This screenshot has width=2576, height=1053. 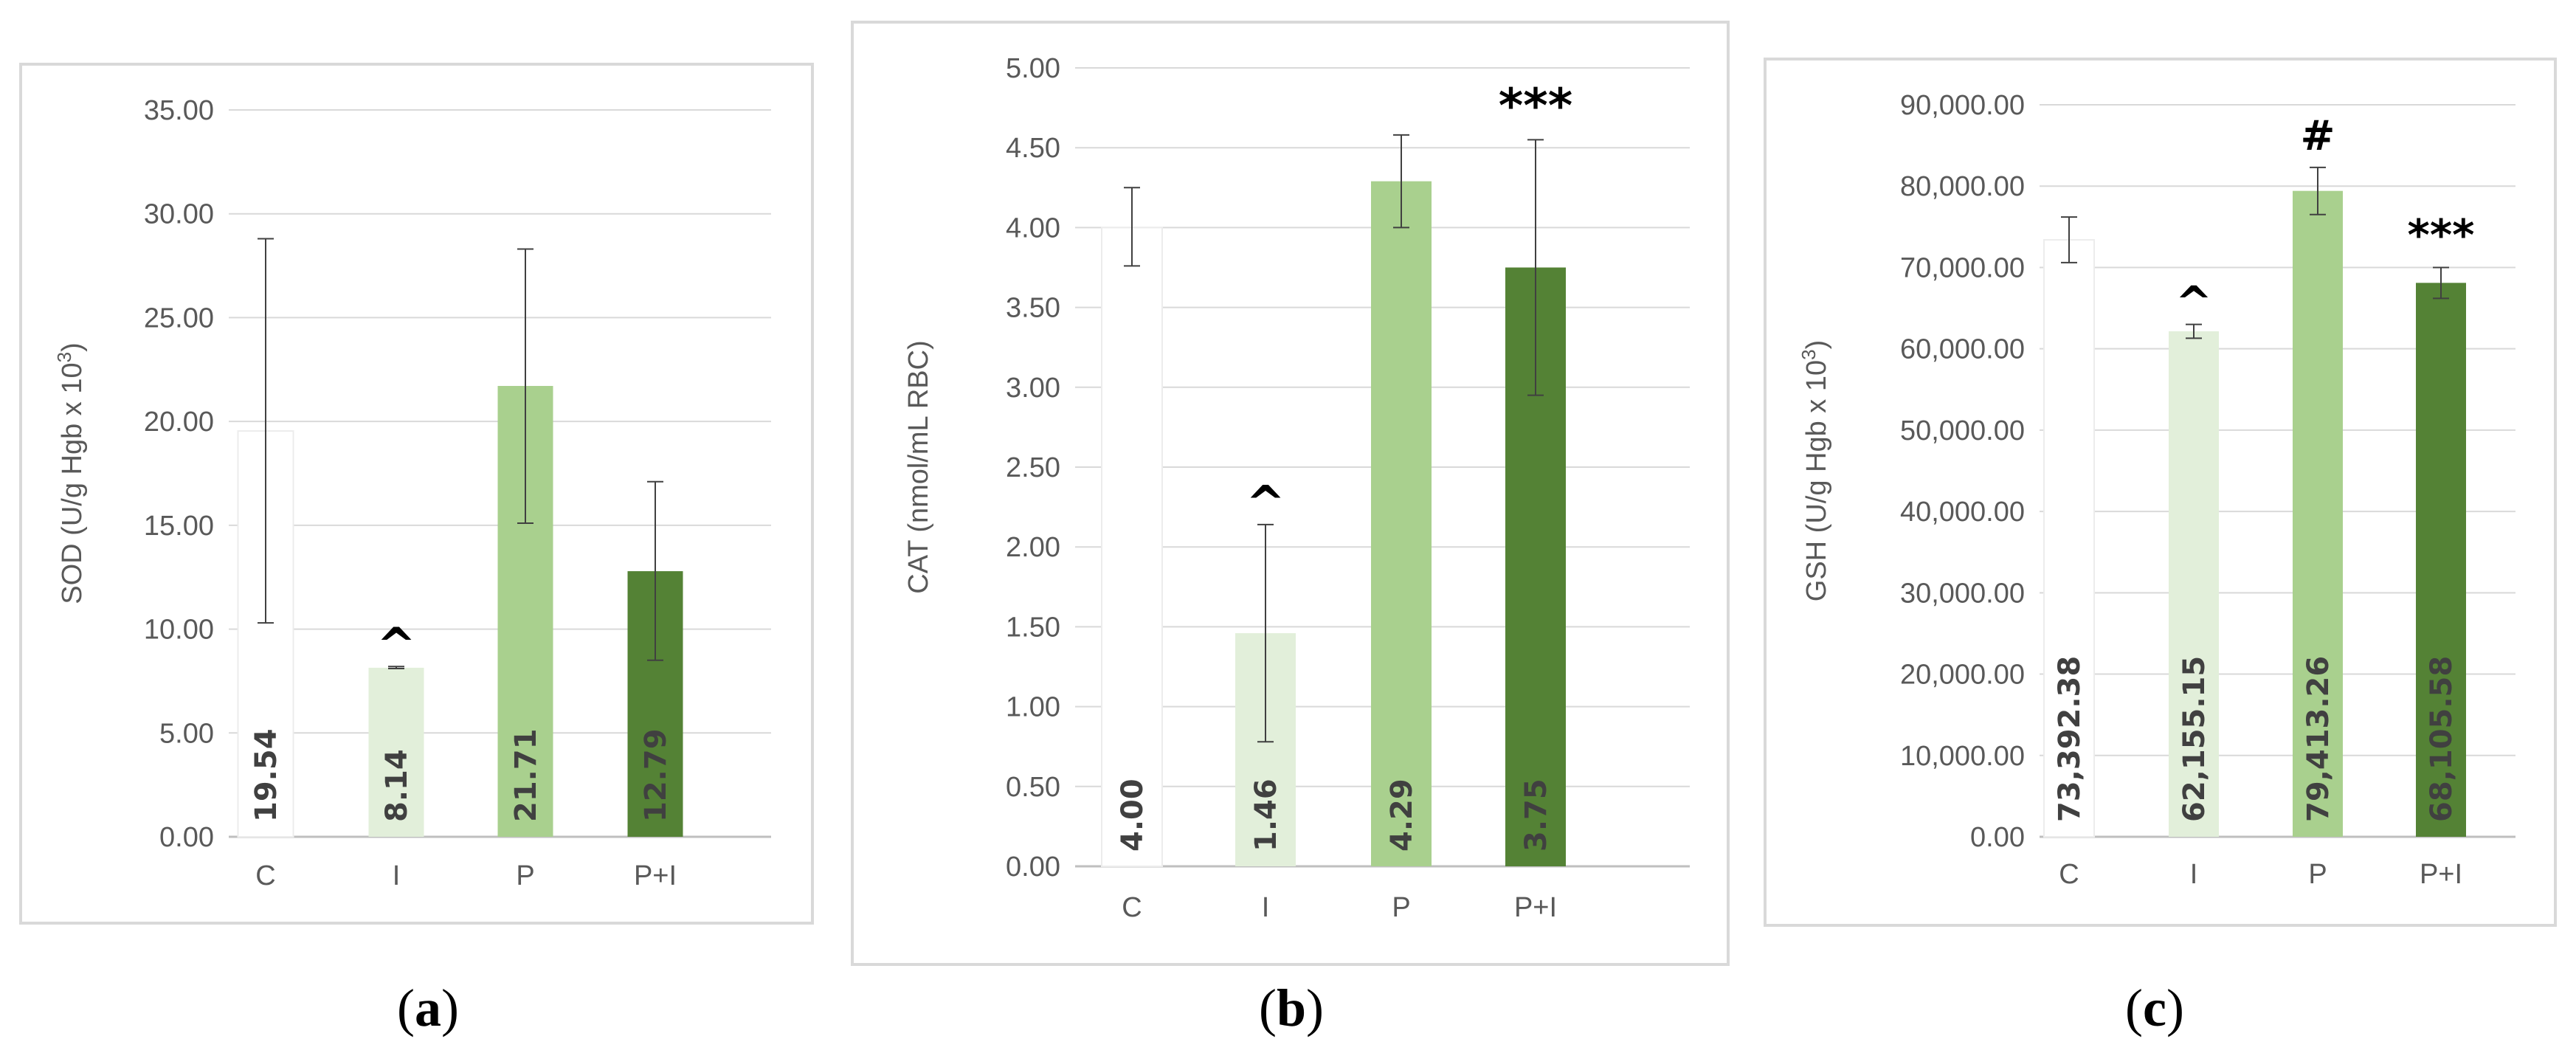 What do you see at coordinates (2318, 136) in the screenshot?
I see `significance-mark-c-2: #` at bounding box center [2318, 136].